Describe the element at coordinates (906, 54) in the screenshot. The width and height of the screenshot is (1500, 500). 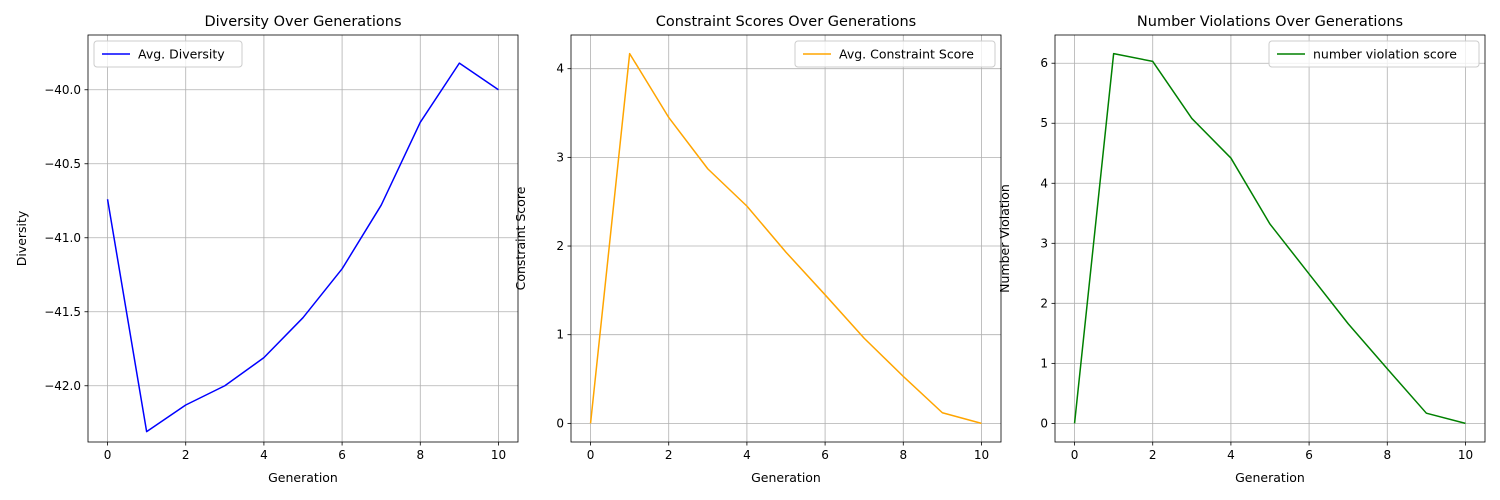
I see `legend-label: Avg. Constraint Score` at that location.